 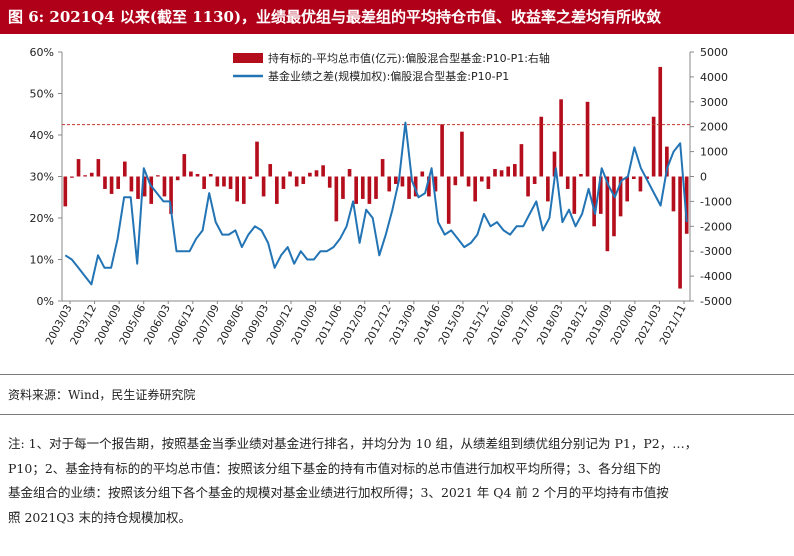 I want to click on right-tick-label: -5000, so click(x=716, y=301).